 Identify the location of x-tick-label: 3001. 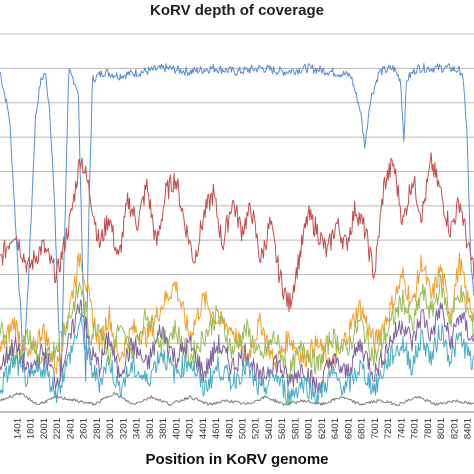
(110, 428).